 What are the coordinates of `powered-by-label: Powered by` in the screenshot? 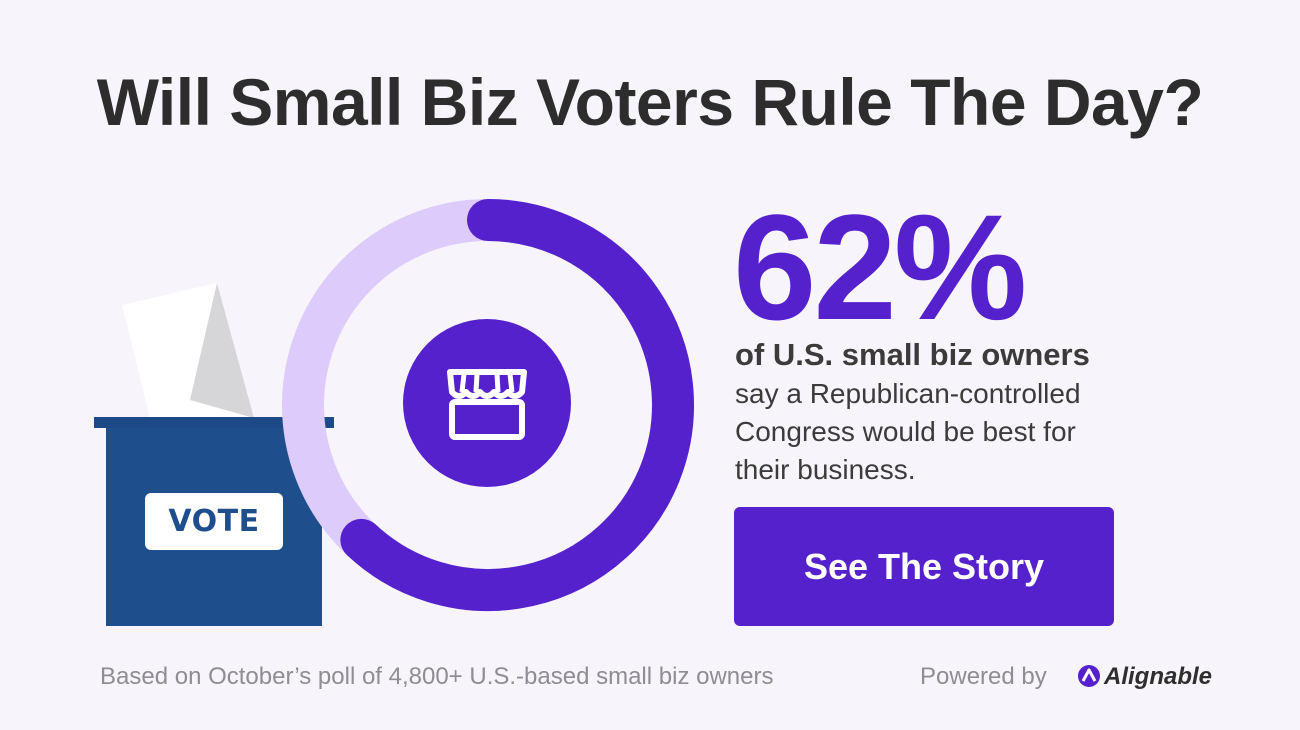 It's located at (983, 676).